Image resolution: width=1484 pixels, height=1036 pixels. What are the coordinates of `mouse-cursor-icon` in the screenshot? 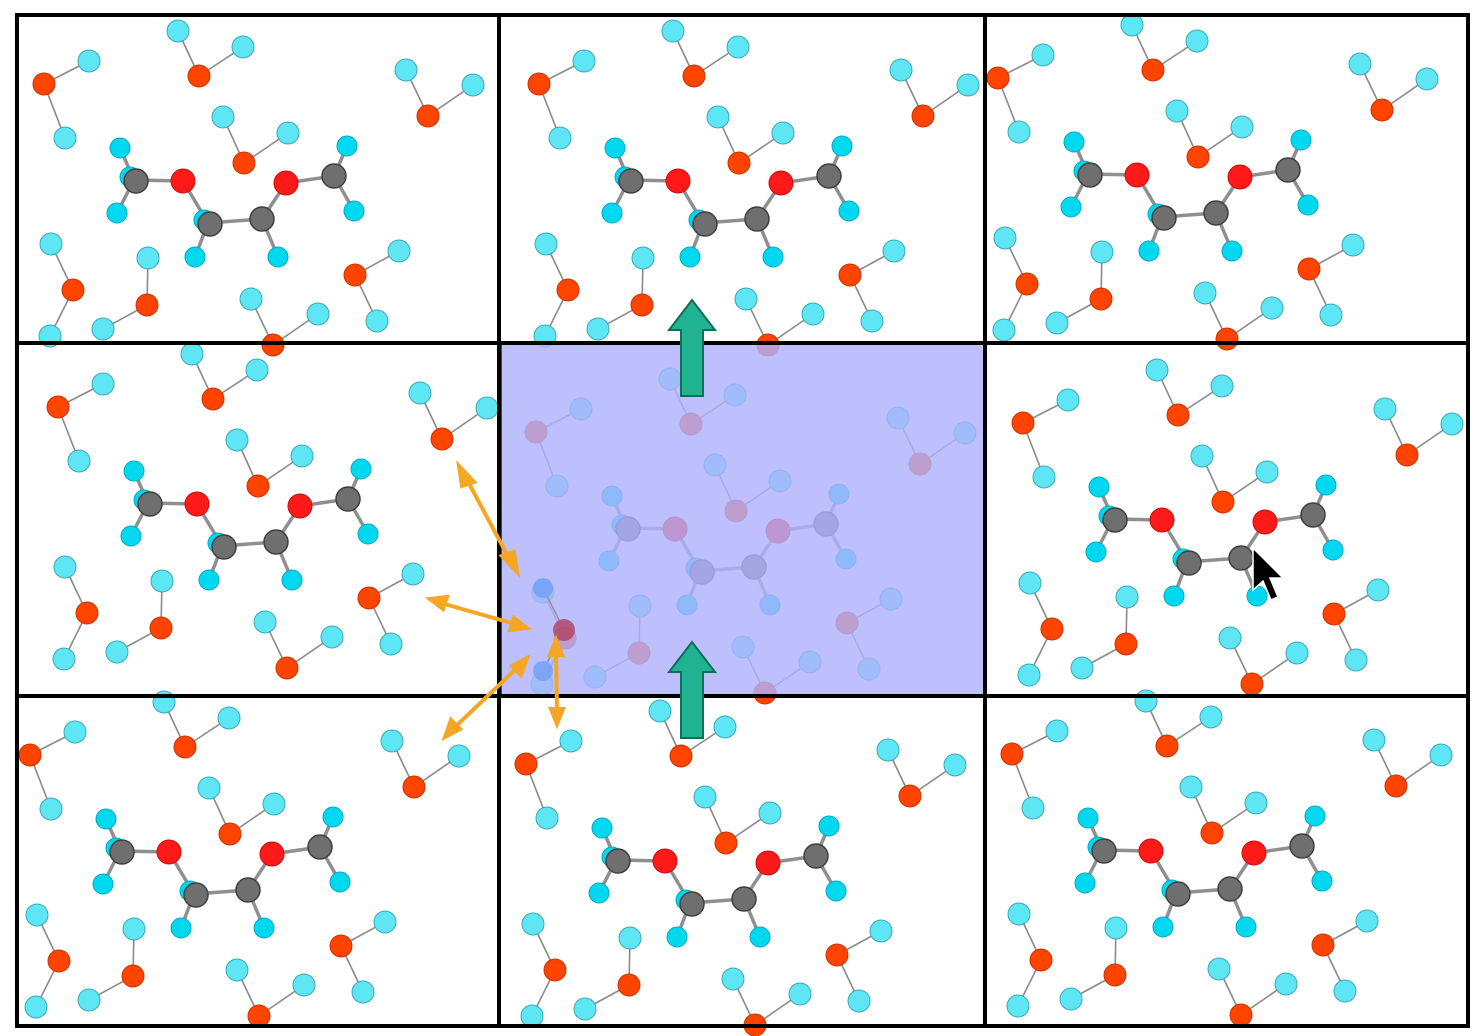 It's located at (1268, 573).